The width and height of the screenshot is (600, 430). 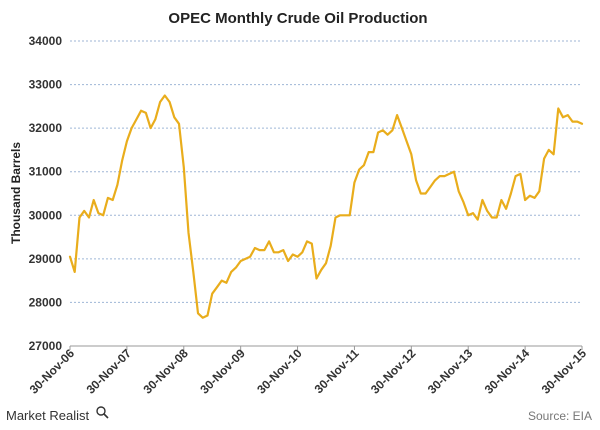 I want to click on y-tick-label: 34000, so click(x=46, y=41).